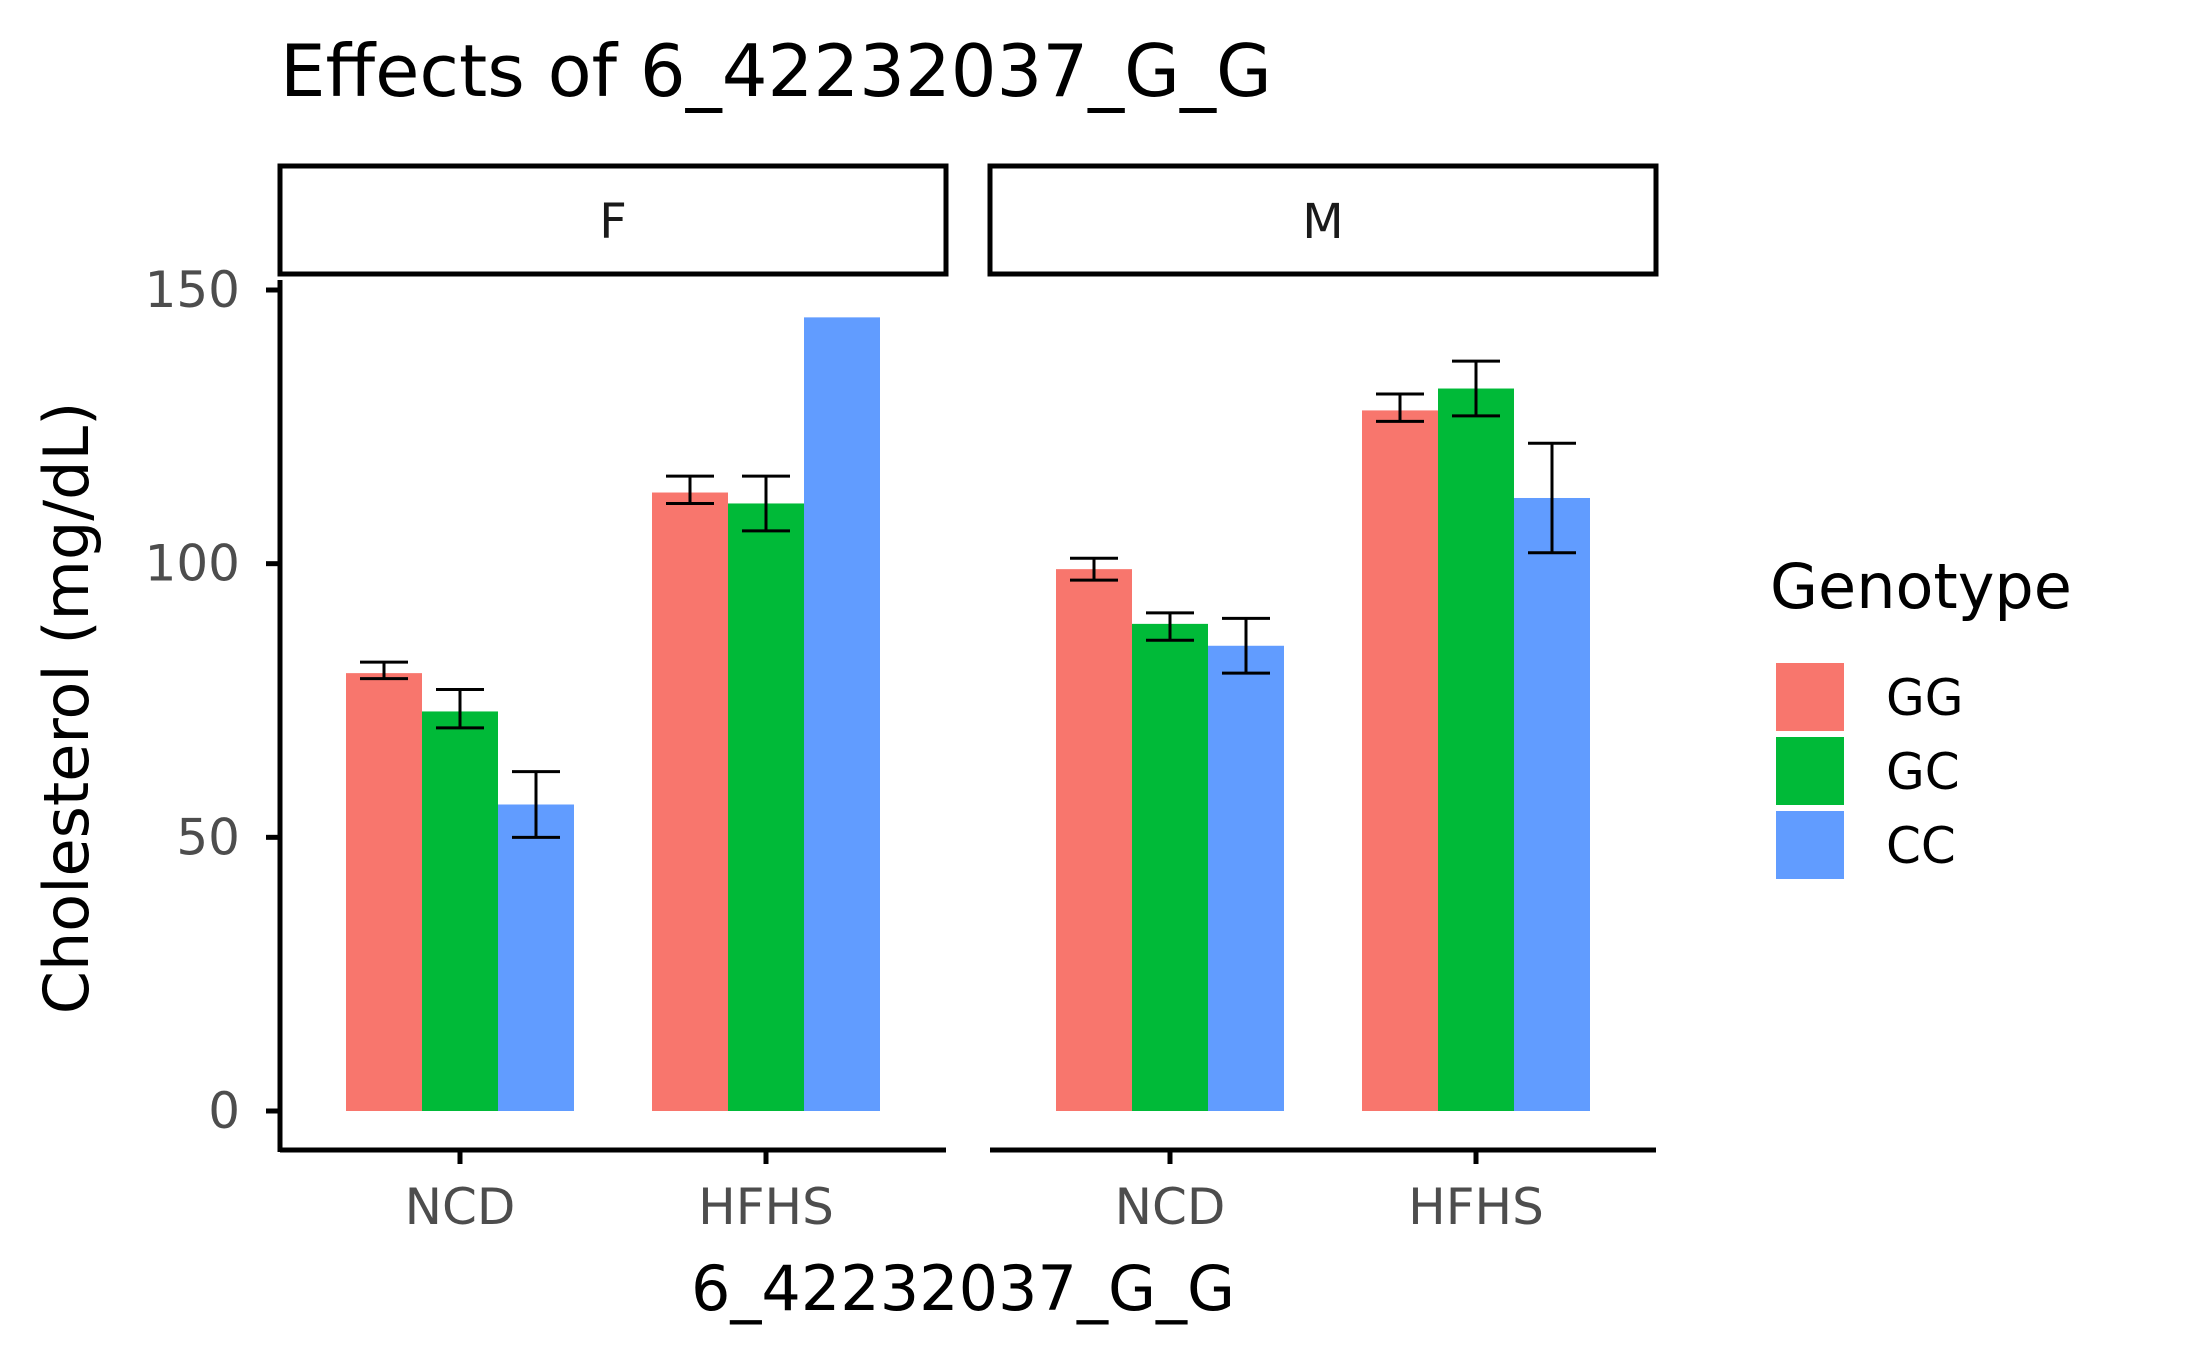  What do you see at coordinates (66, 708) in the screenshot?
I see `y-axis-title: Cholesterol (mg/dL)` at bounding box center [66, 708].